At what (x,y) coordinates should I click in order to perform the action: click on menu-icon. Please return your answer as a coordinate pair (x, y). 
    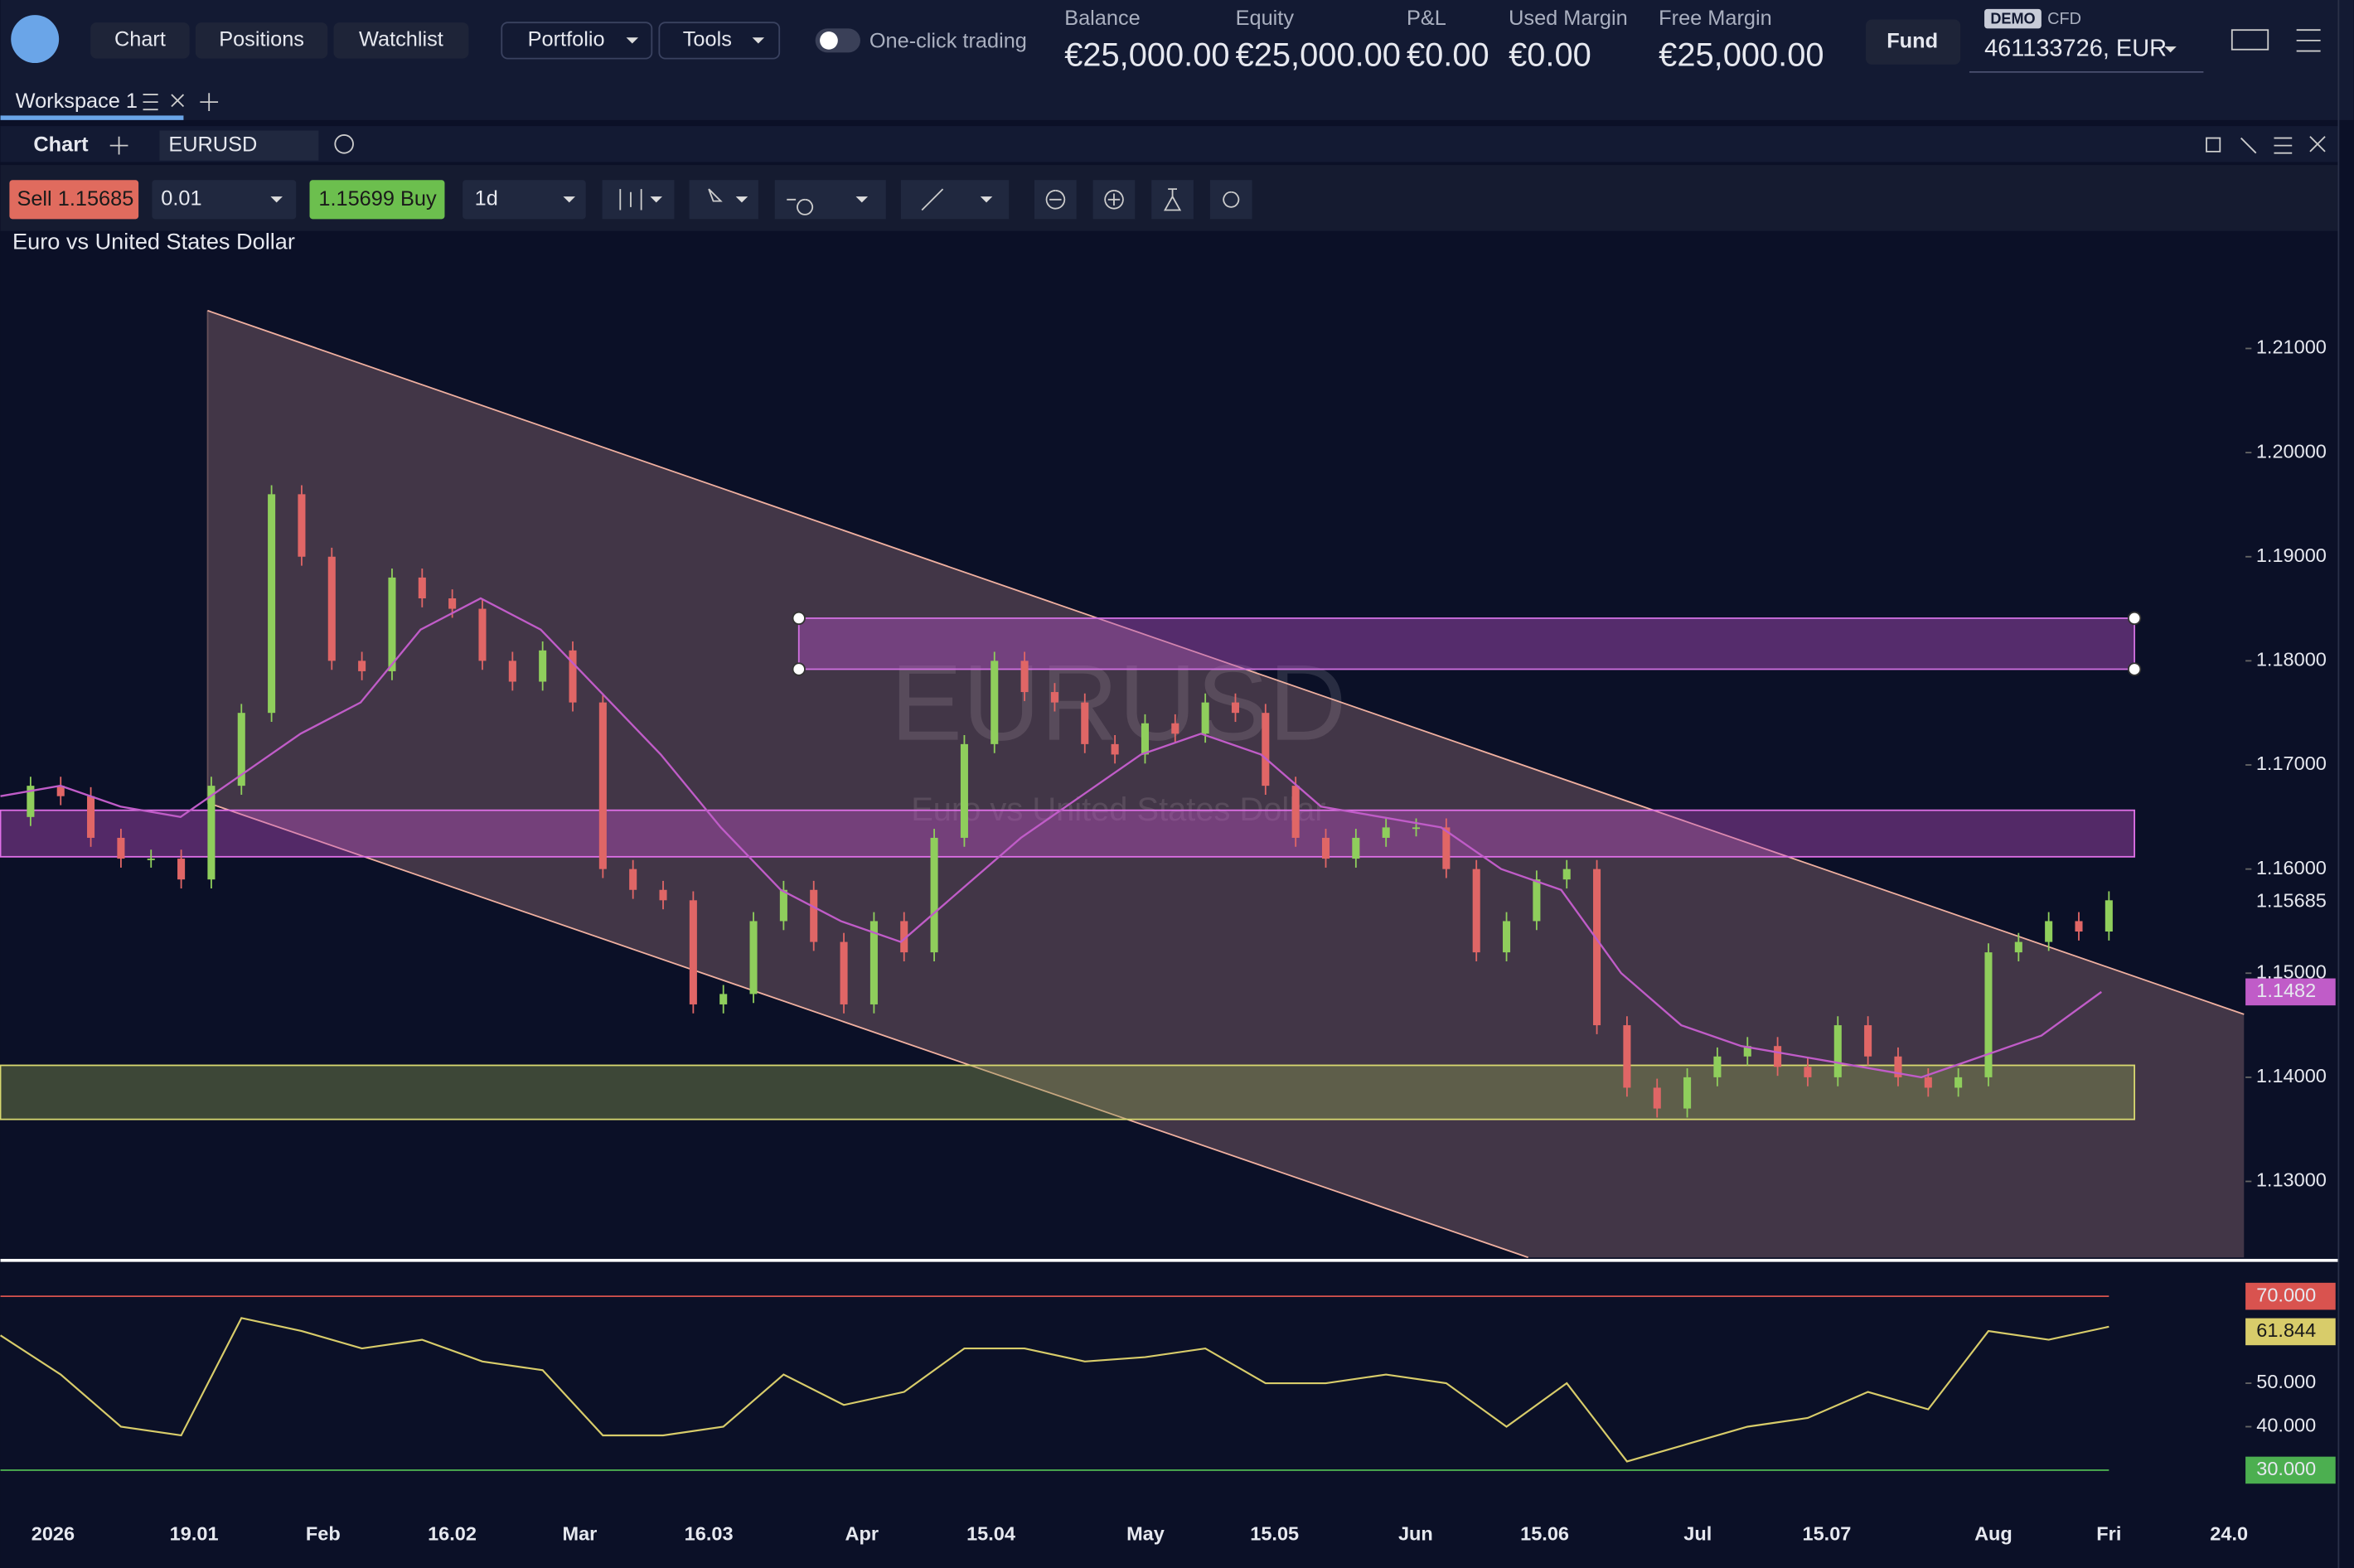
    Looking at the image, I should click on (2308, 40).